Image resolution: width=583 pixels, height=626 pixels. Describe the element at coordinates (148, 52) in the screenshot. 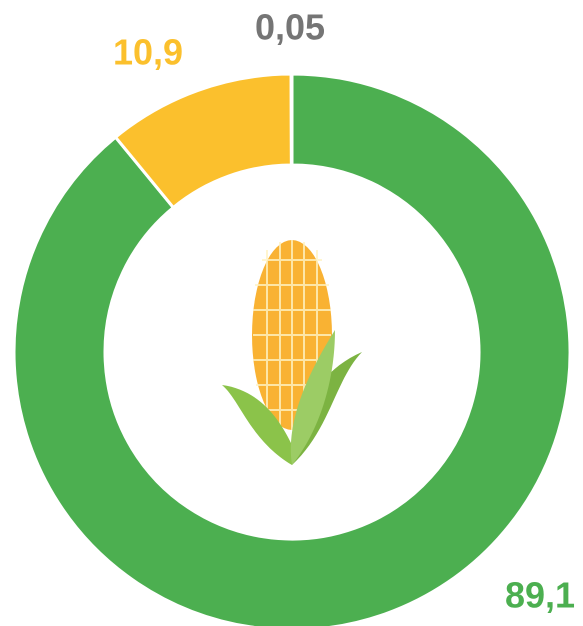

I see `value-label: 10,9` at that location.